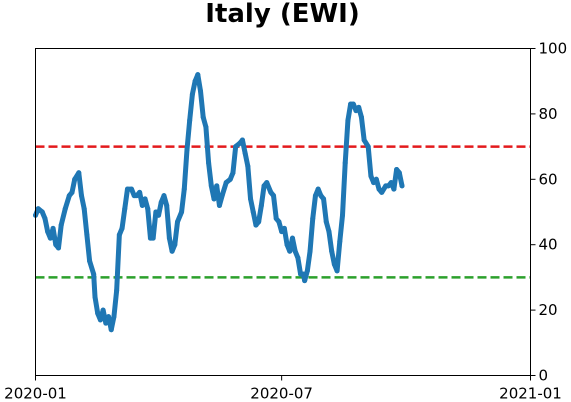 The width and height of the screenshot is (571, 402). I want to click on y-tick-label: 60, so click(548, 179).